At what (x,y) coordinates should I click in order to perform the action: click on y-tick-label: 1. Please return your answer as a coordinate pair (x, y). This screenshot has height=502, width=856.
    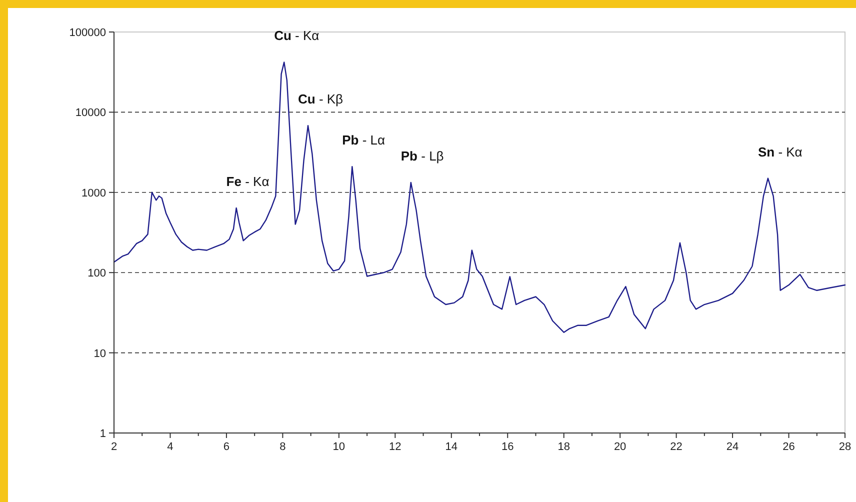
    Looking at the image, I should click on (103, 434).